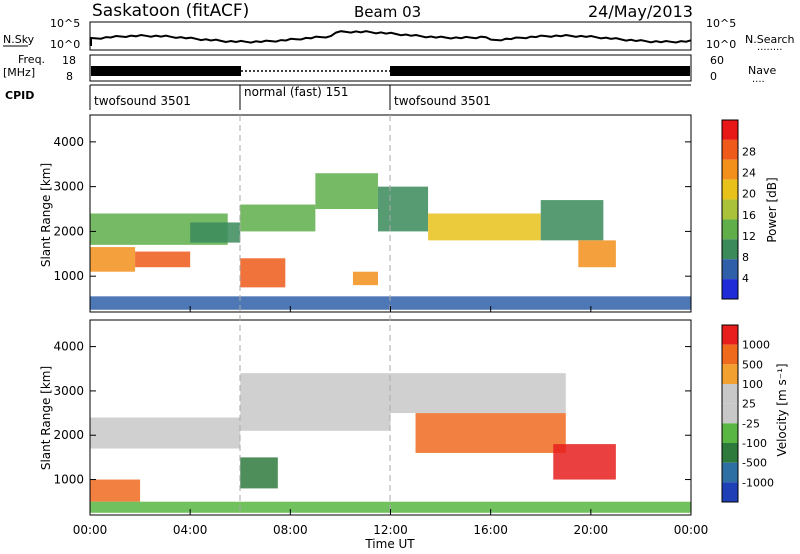 This screenshot has width=800, height=554. What do you see at coordinates (756, 345) in the screenshot?
I see `colorbar-tick-label: 1000` at bounding box center [756, 345].